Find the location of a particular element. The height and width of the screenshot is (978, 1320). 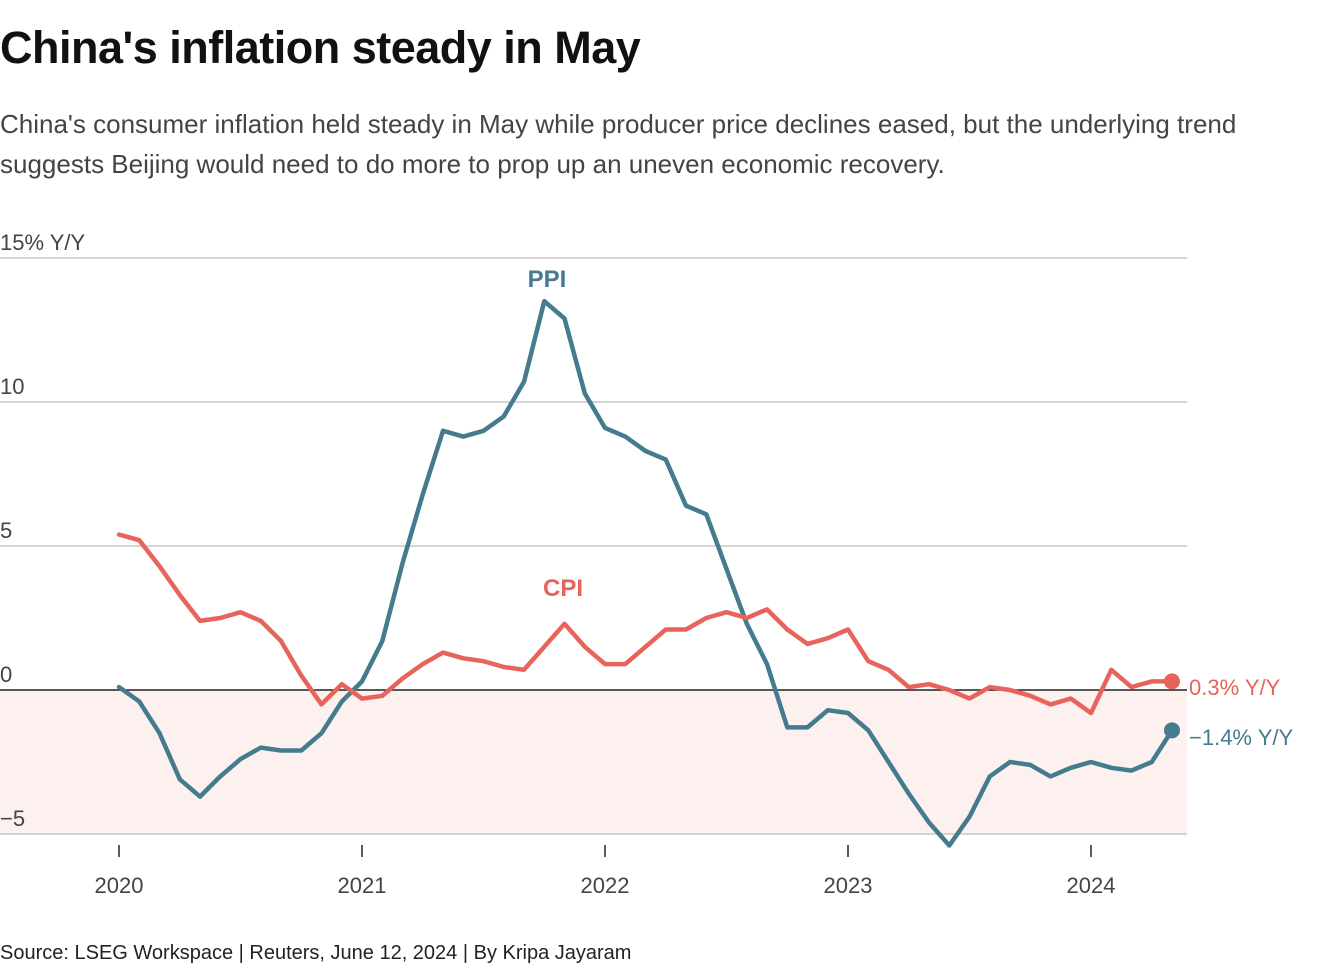

y-tick-label: 5 is located at coordinates (6, 530).